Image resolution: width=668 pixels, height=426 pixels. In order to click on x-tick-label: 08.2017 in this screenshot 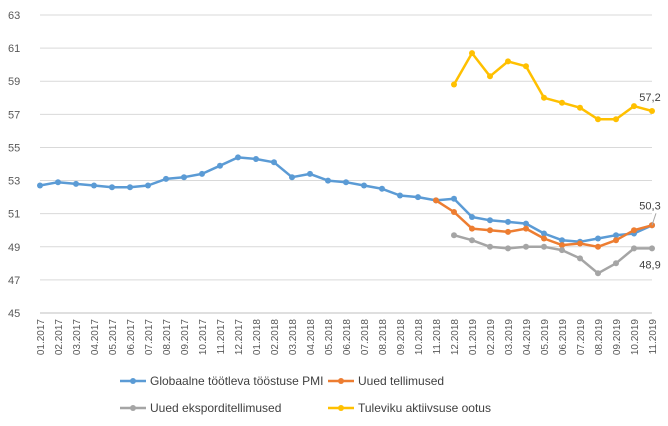, I will do `click(167, 337)`.